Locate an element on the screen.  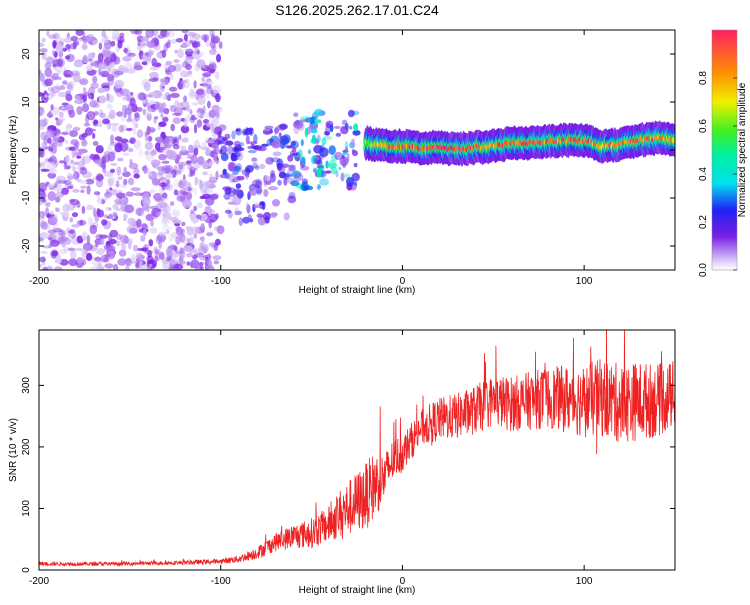
colorbar-ticks: 0.0 0.2 0.4 0.6 0.8 is located at coordinates (717, 174).